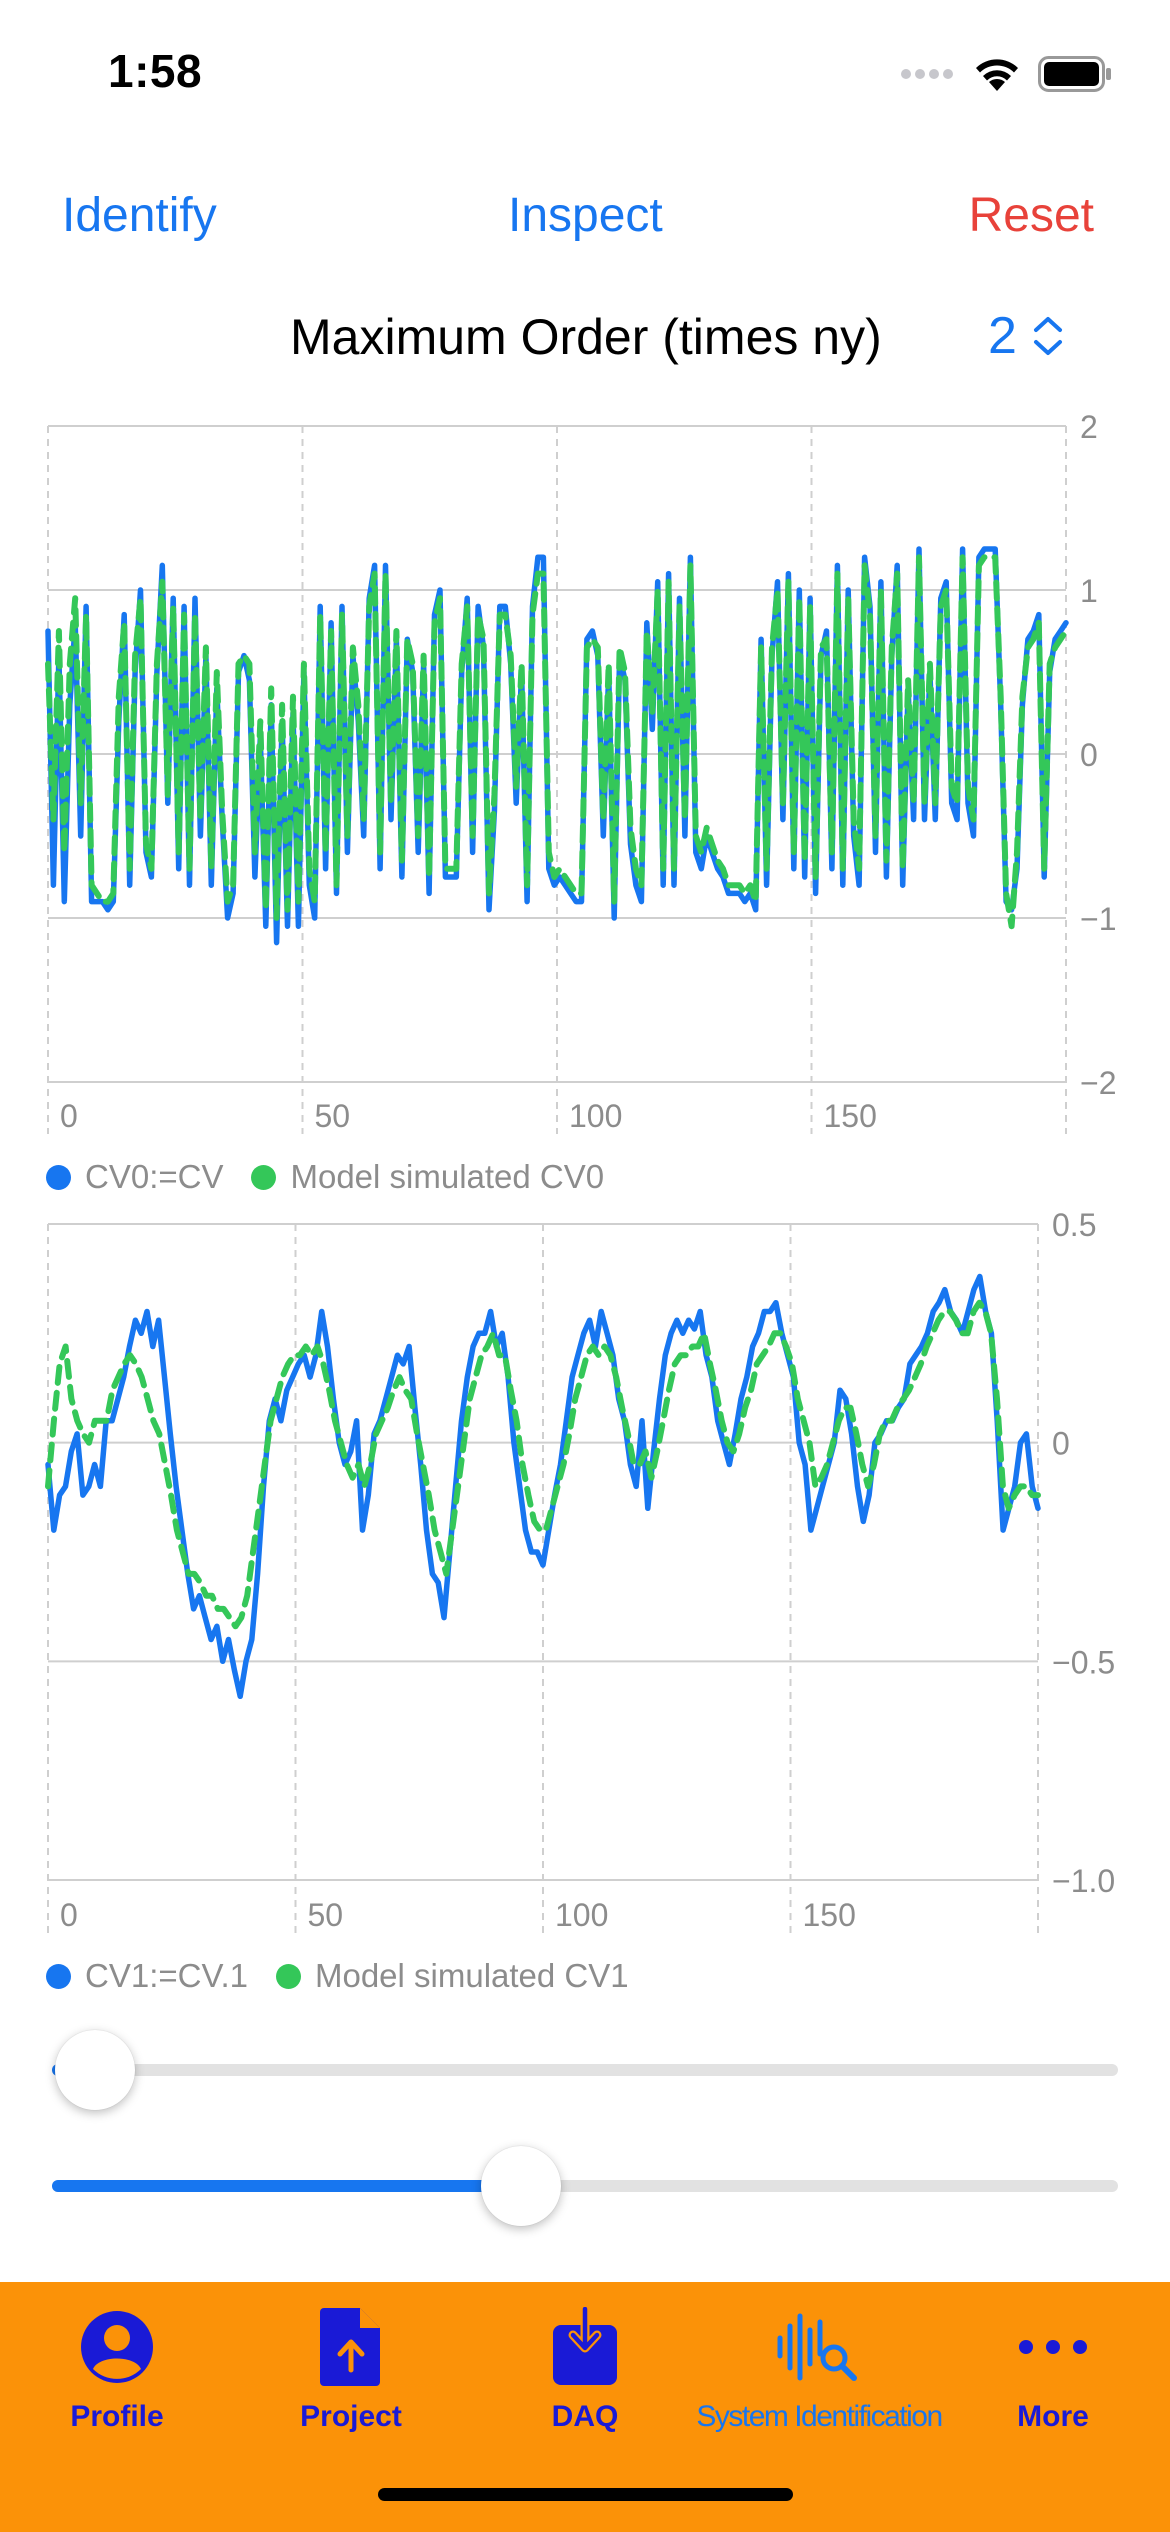 Image resolution: width=1170 pixels, height=2532 pixels. What do you see at coordinates (585, 215) in the screenshot?
I see `inspect-button: Inspect` at bounding box center [585, 215].